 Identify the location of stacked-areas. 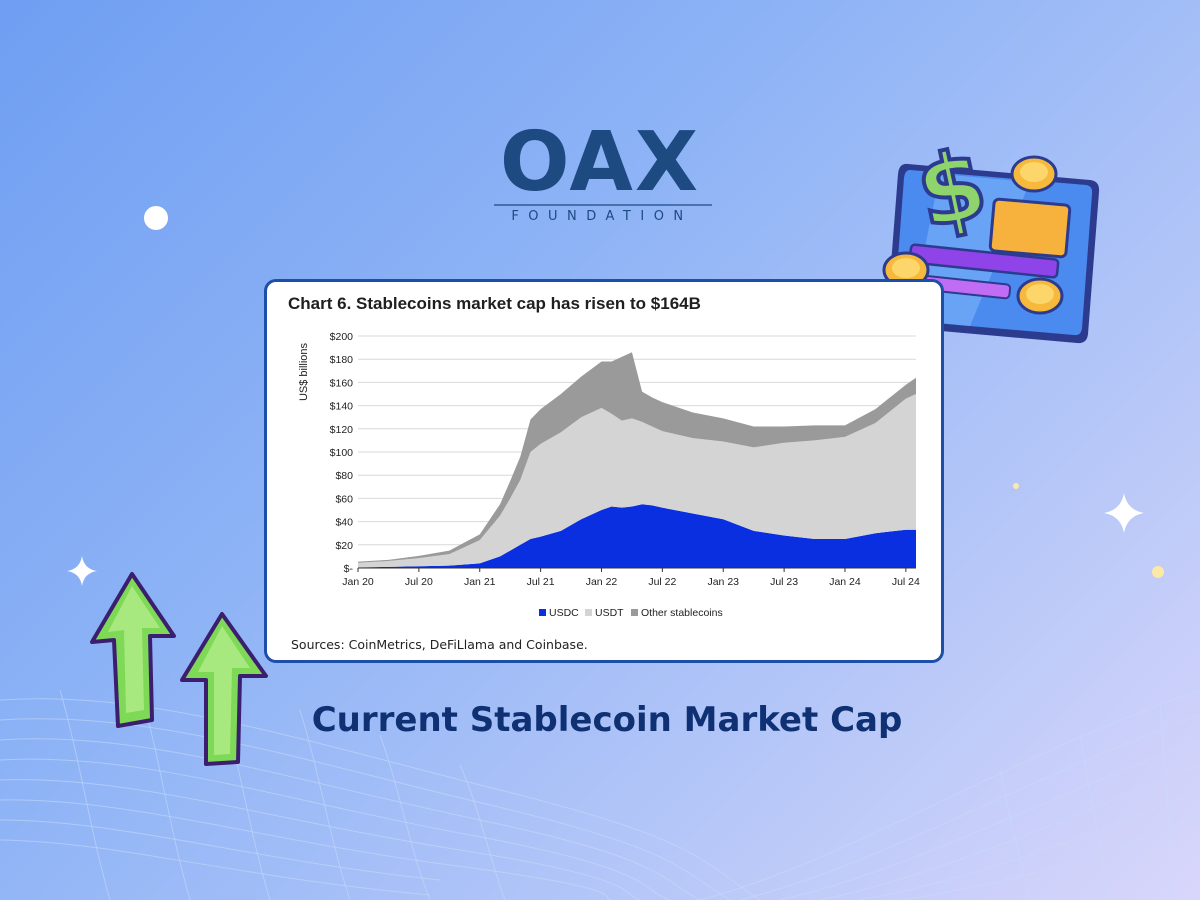
(637, 460).